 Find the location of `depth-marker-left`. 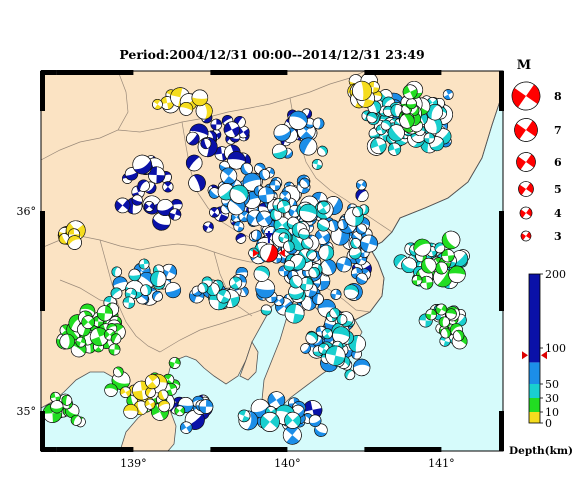

depth-marker-left is located at coordinates (525, 355).